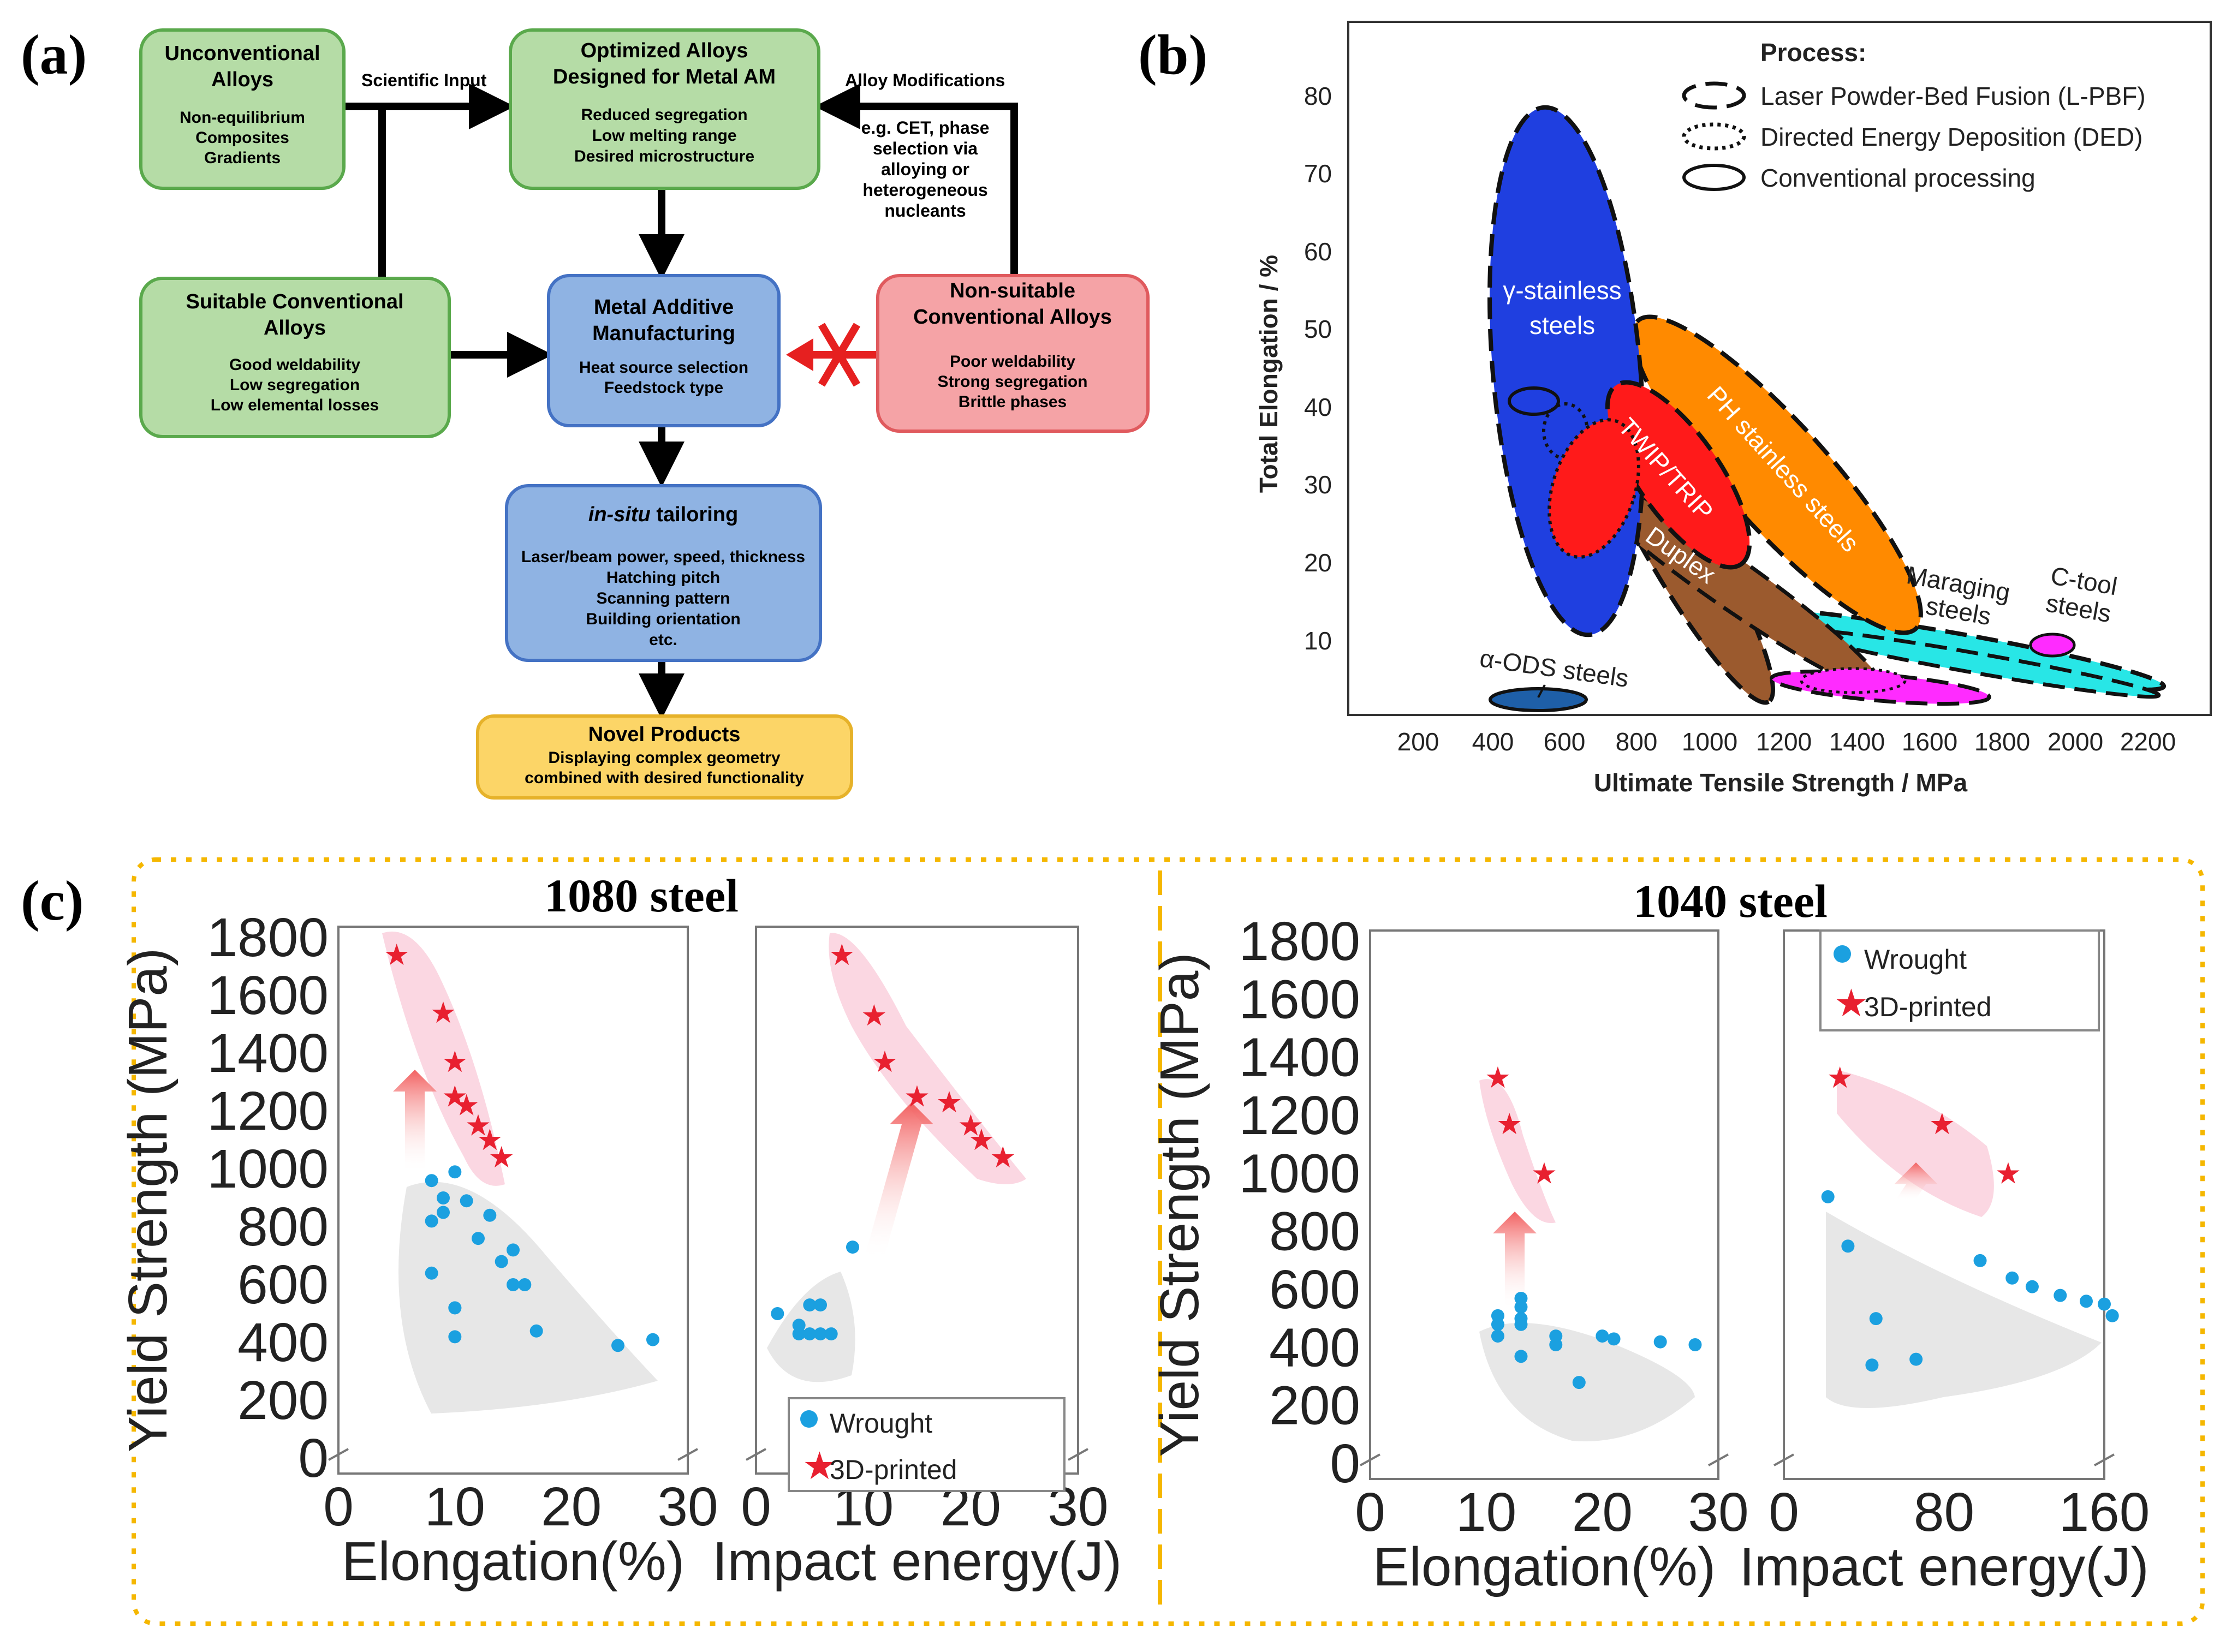  Describe the element at coordinates (1318, 407) in the screenshot. I see `svg-text: 40` at that location.